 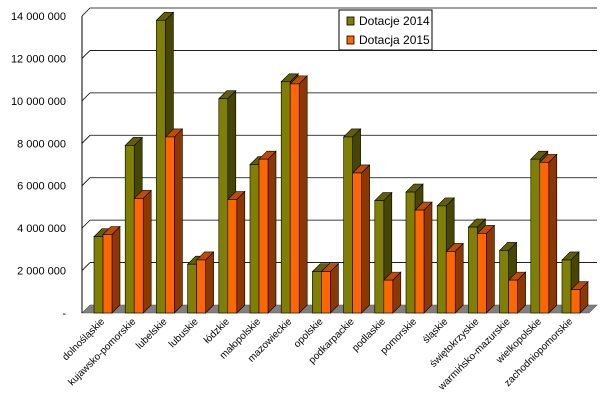 I want to click on y-tick-label: 6 000 000, so click(x=41, y=187).